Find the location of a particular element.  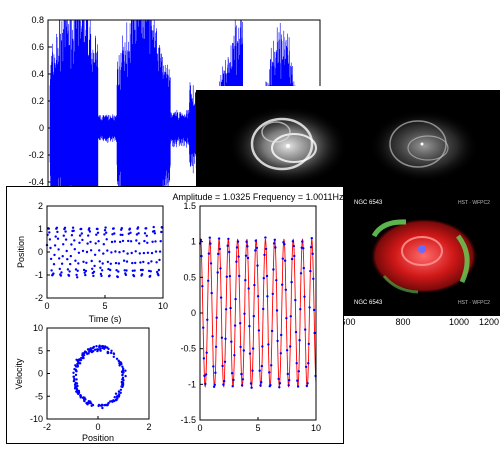

nebula-credit-bottom: HST · WFPC2 is located at coordinates (474, 303).